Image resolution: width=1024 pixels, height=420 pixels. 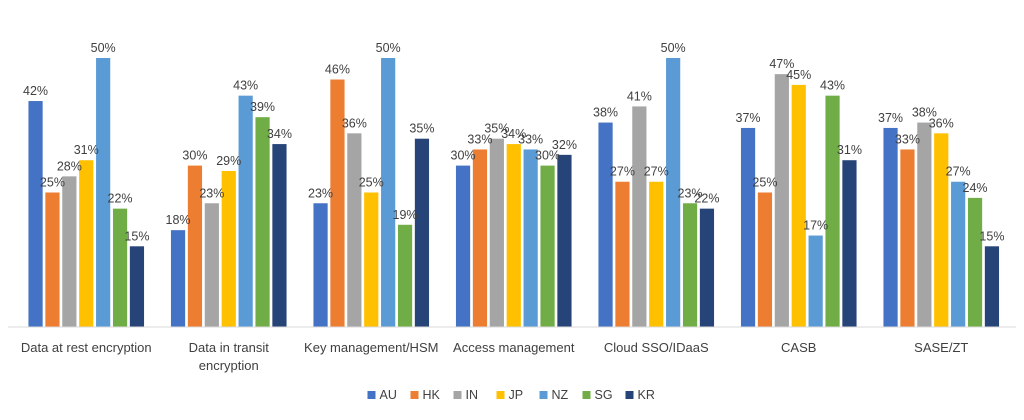 What do you see at coordinates (690, 193) in the screenshot?
I see `data-label-sg-5: 23%` at bounding box center [690, 193].